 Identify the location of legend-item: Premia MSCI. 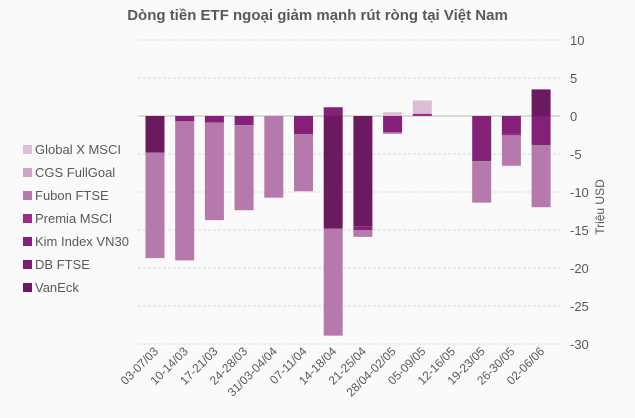
(76, 218).